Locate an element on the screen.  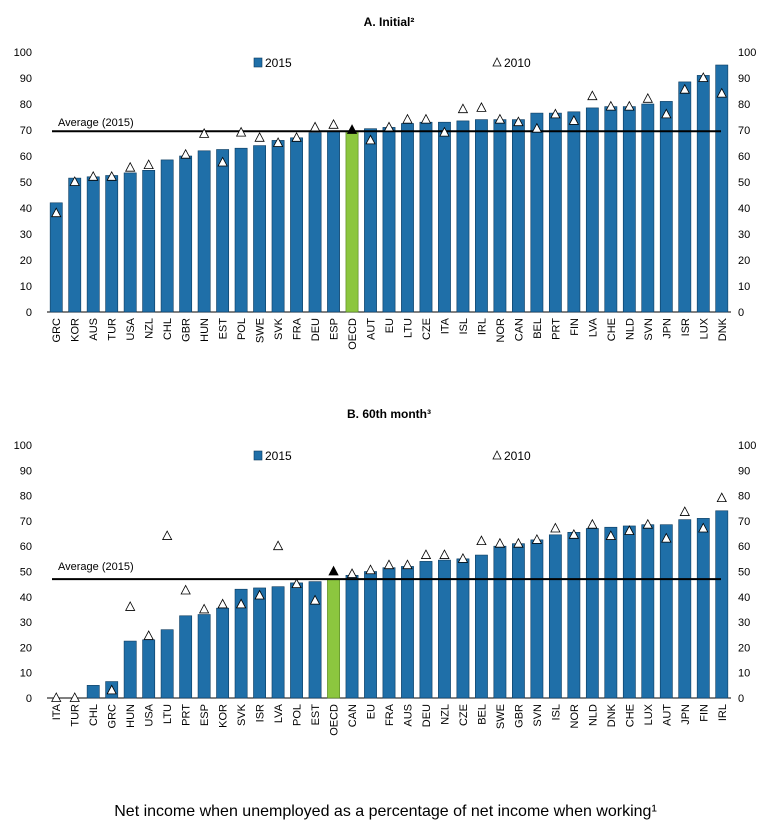
x-tick-label: DEU is located at coordinates (316, 329).